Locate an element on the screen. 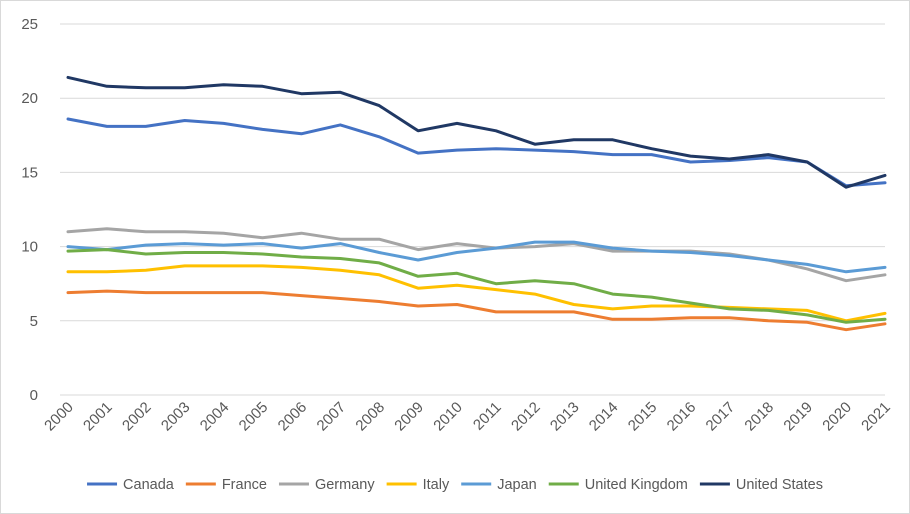 The image size is (910, 514). series-line-canada is located at coordinates (476, 152).